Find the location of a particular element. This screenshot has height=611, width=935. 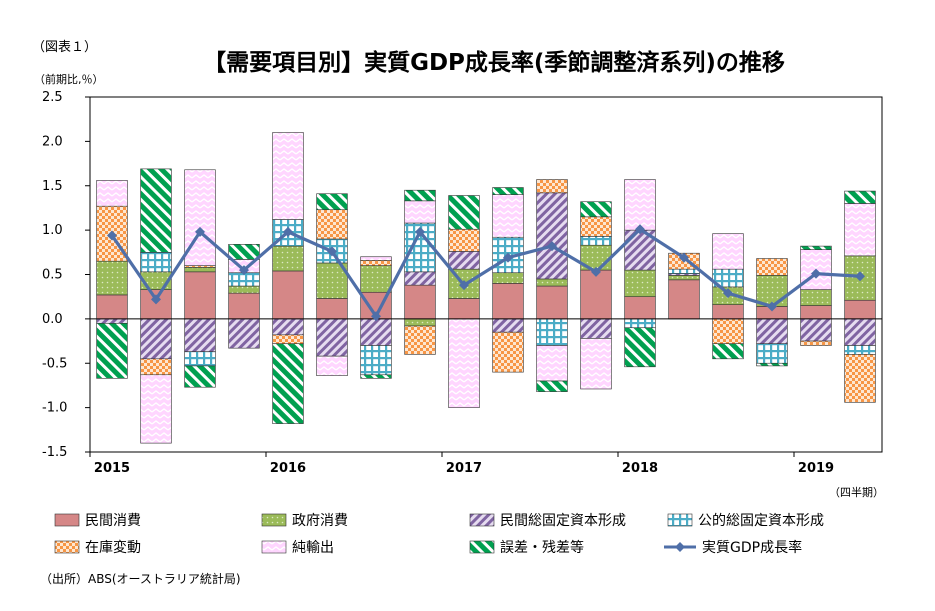

y-tick-label: 2.5 is located at coordinates (52, 97).